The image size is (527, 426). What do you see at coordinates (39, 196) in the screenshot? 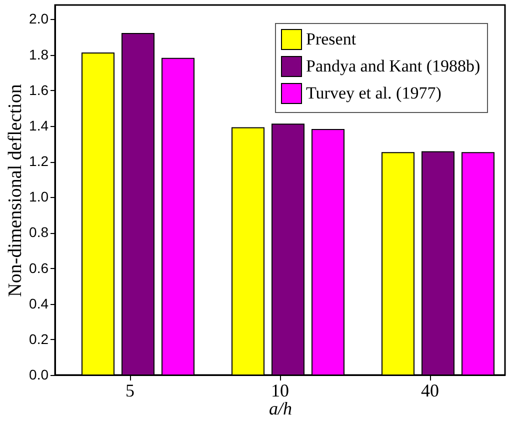
I see `y-tick-label: 1.0` at bounding box center [39, 196].